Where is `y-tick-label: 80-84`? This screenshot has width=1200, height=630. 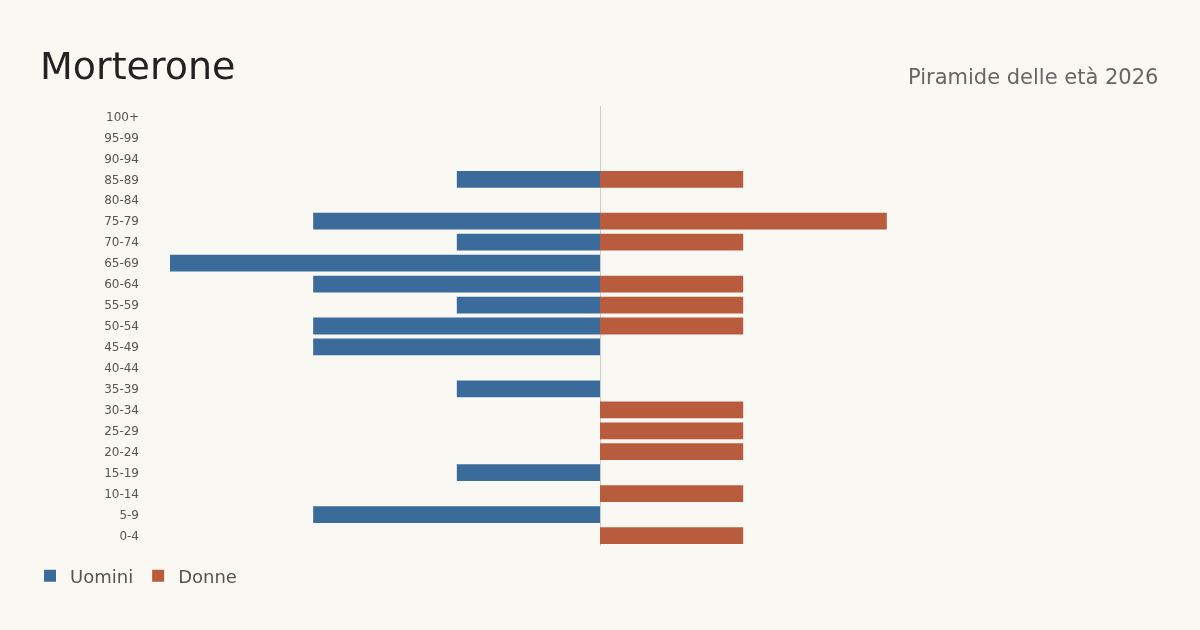 y-tick-label: 80-84 is located at coordinates (121, 200).